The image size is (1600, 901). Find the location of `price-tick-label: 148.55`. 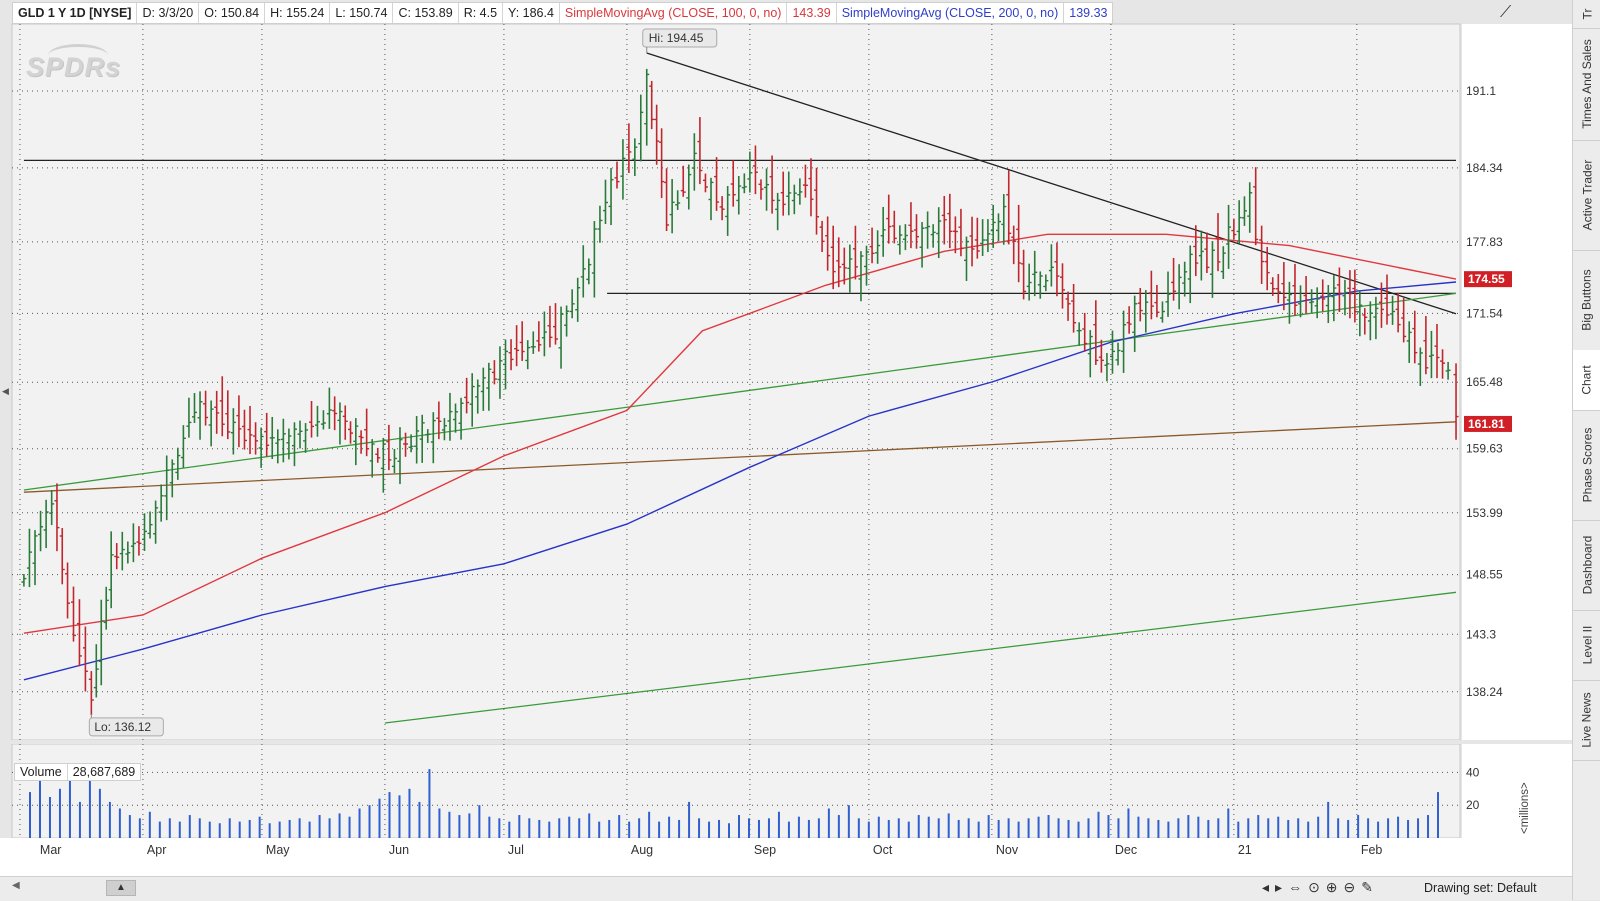

price-tick-label: 148.55 is located at coordinates (1484, 575).